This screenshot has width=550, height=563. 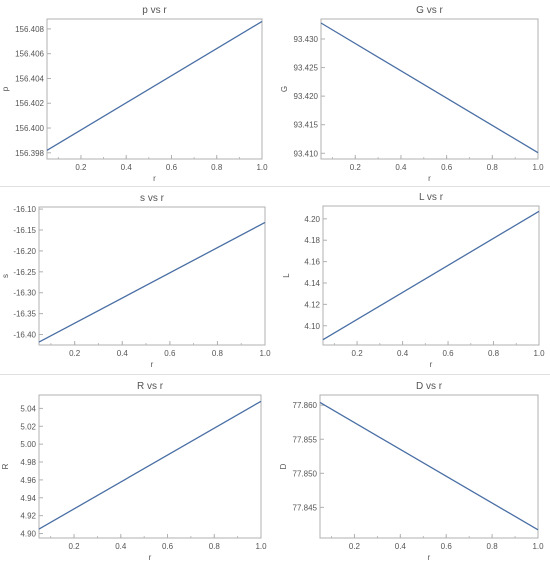 I want to click on y-tick-label: 156.408, so click(x=29, y=29).